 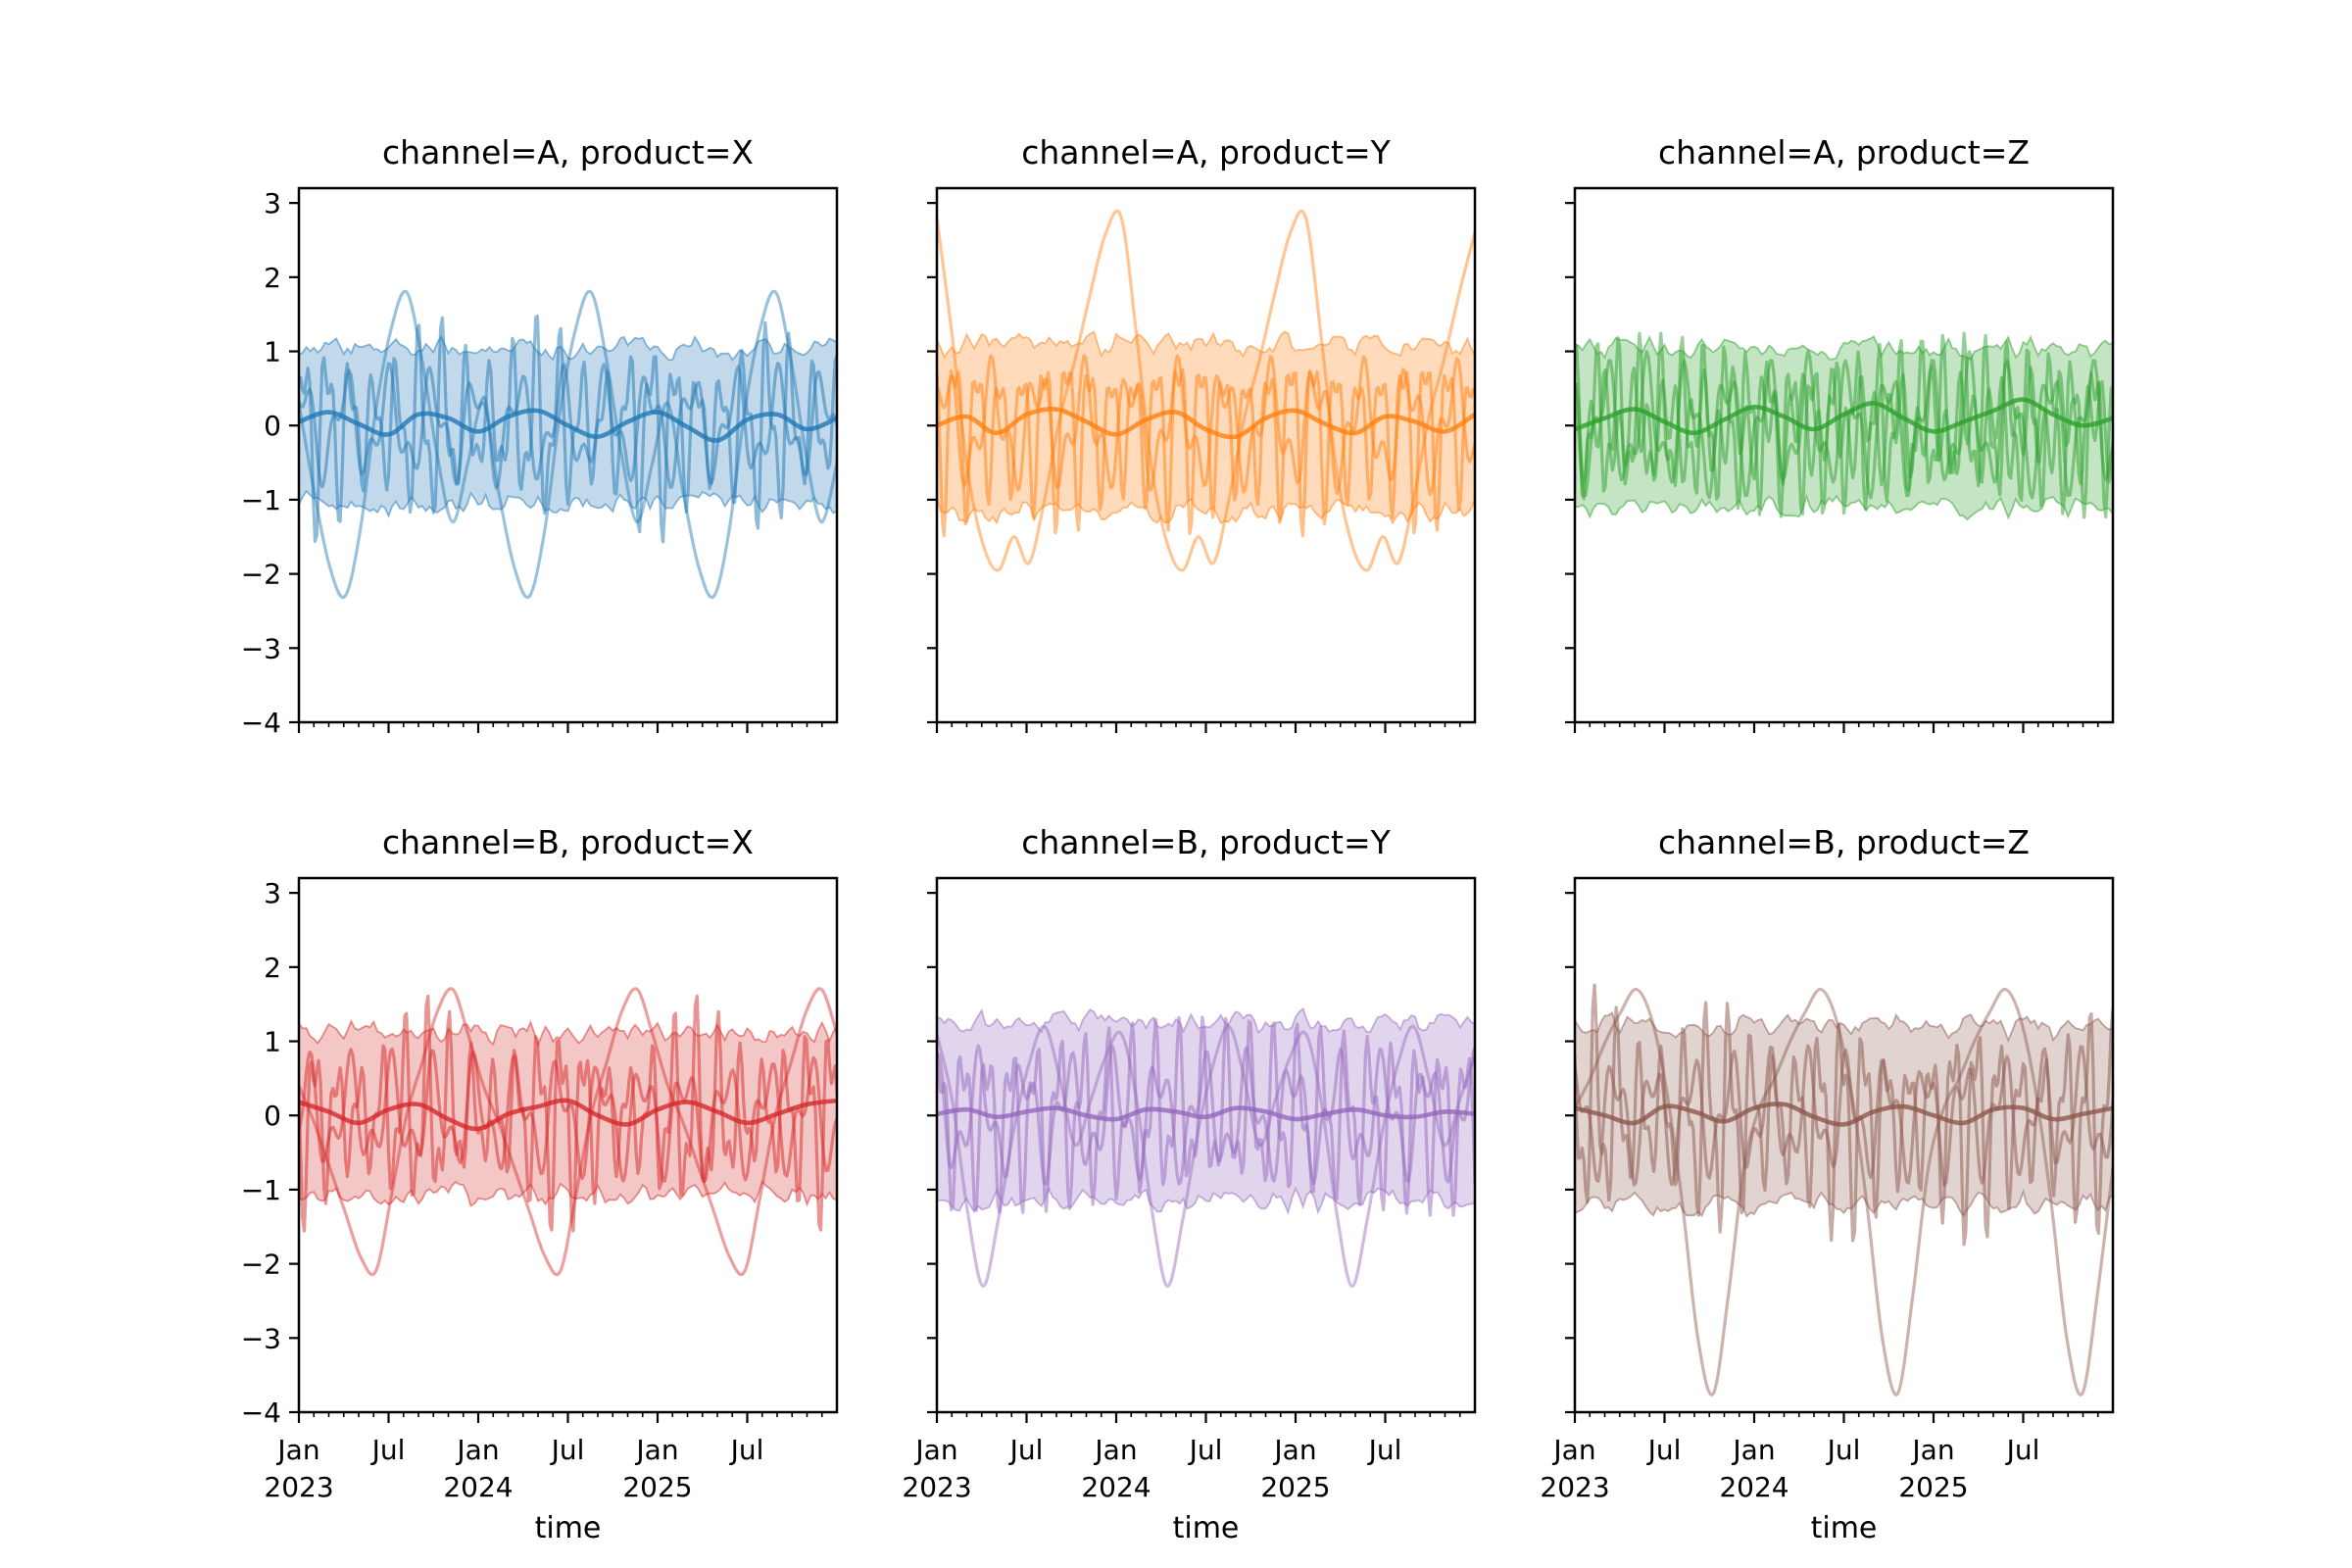 I want to click on subplot-channel-a-product-z: channel=A, product=Z, so click(x=1840, y=433).